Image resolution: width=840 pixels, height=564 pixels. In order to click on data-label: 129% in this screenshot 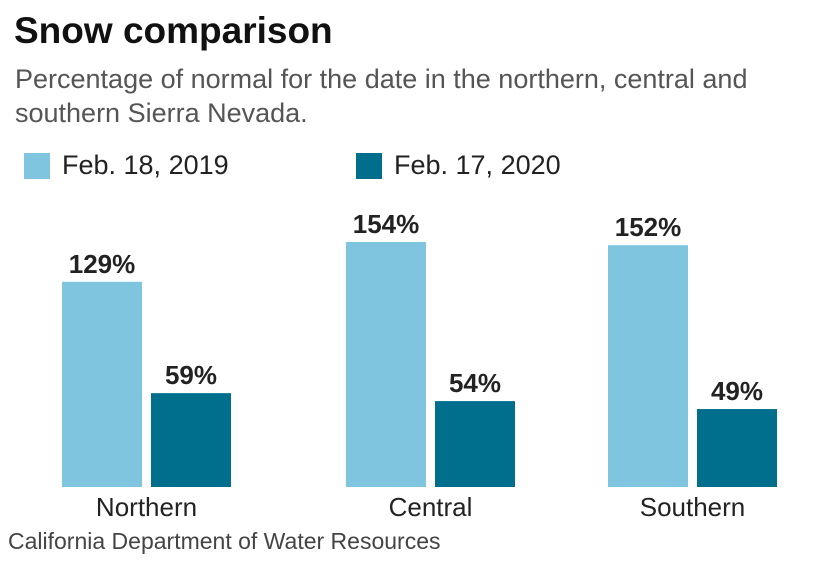, I will do `click(102, 264)`.